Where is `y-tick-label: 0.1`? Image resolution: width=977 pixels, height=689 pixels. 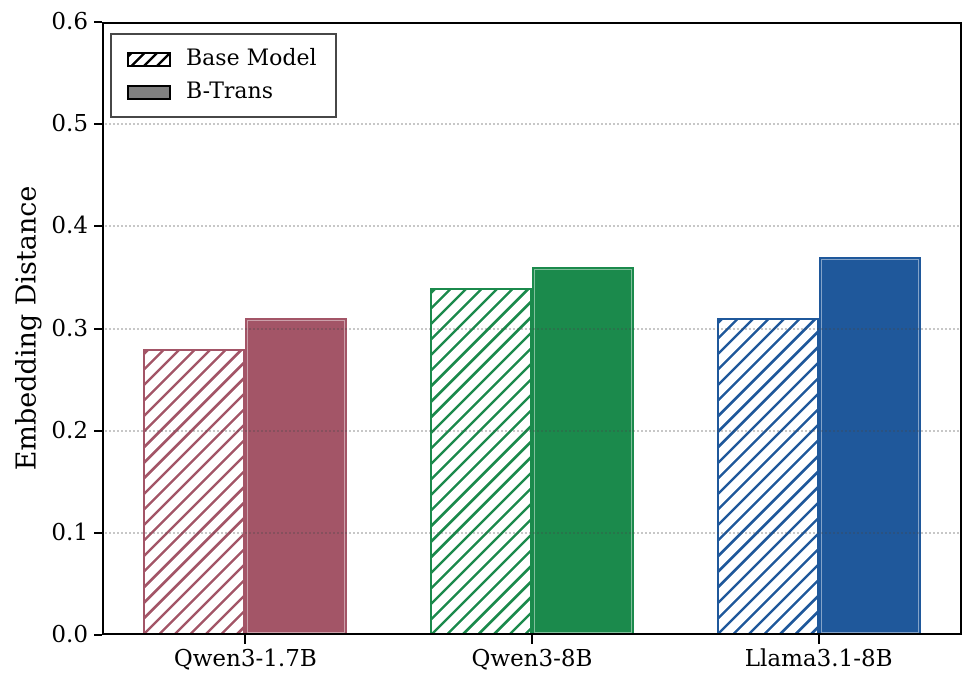
y-tick-label: 0.1 is located at coordinates (69, 532).